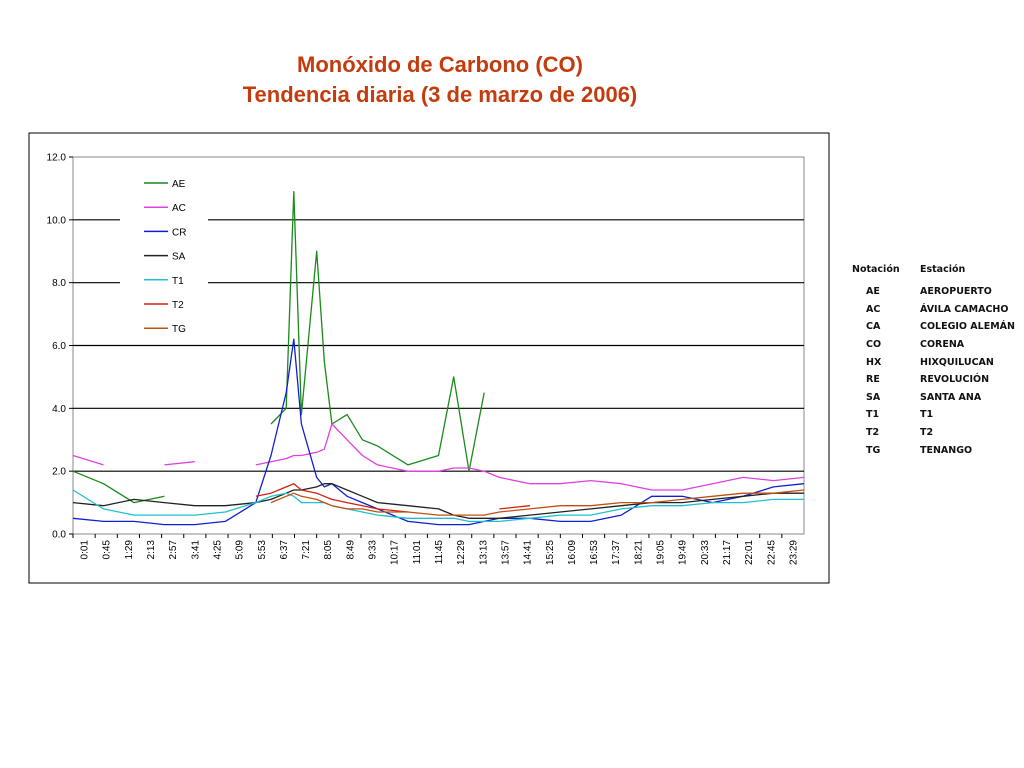 The height and width of the screenshot is (768, 1024). Describe the element at coordinates (178, 281) in the screenshot. I see `legend-label: T1` at that location.